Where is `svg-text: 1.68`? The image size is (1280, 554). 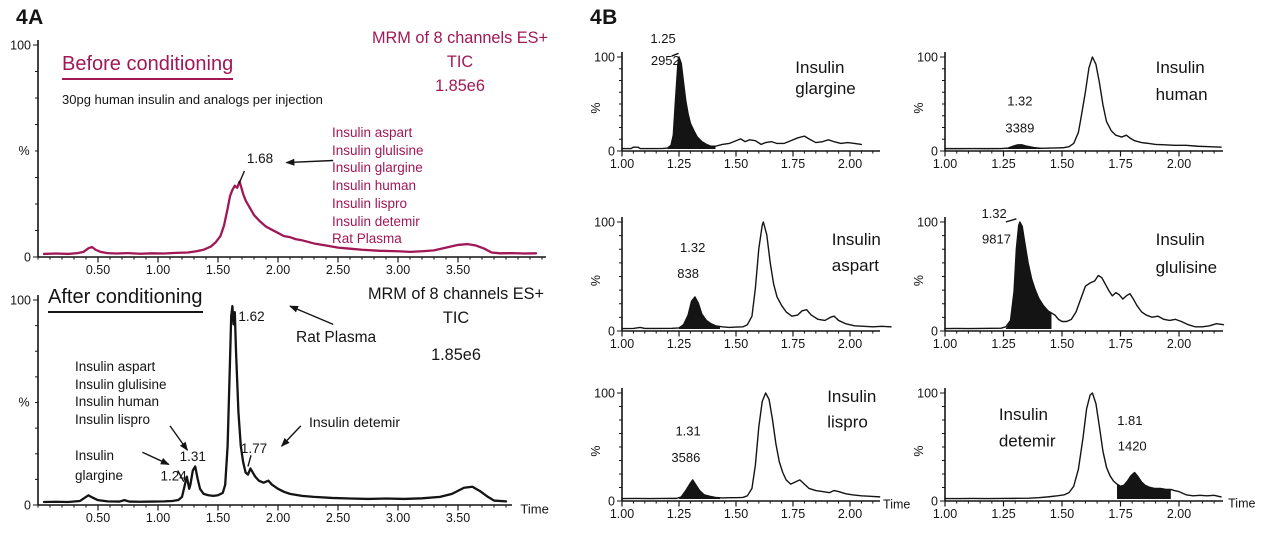
svg-text: 1.68 is located at coordinates (260, 158).